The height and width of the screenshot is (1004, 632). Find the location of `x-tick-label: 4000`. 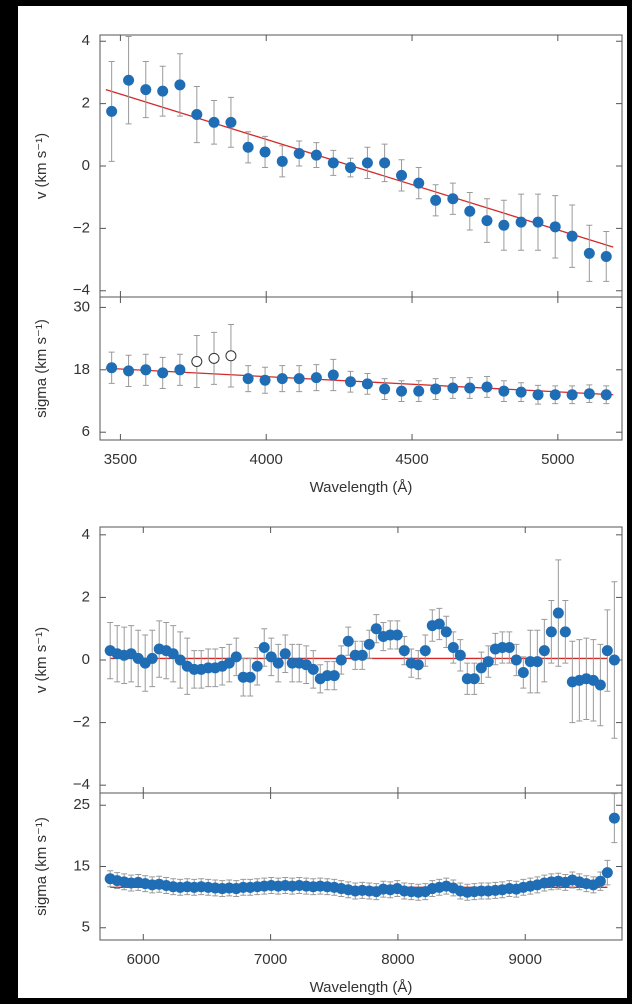

x-tick-label: 4000 is located at coordinates (266, 459).